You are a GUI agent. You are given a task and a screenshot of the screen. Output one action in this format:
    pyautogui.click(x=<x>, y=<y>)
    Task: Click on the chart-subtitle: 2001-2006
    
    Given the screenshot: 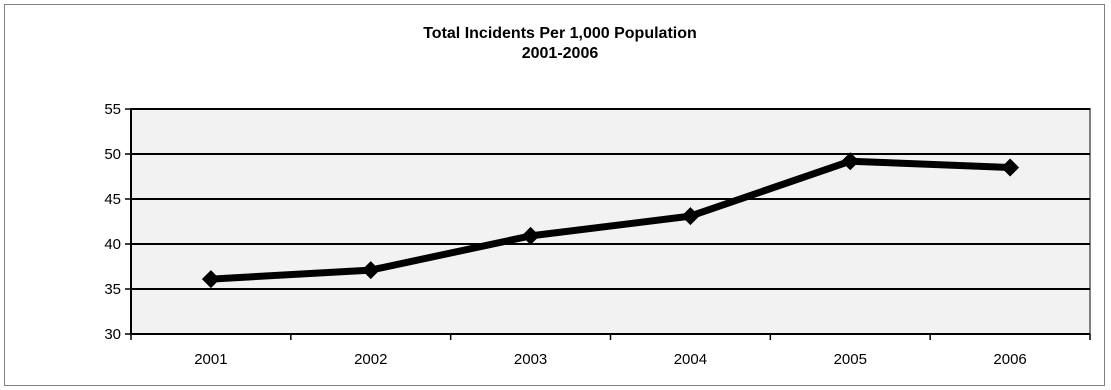 What is the action you would take?
    pyautogui.click(x=560, y=53)
    